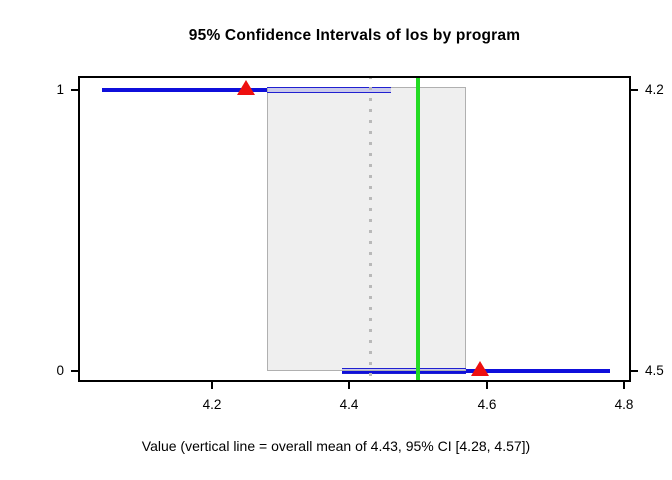 The width and height of the screenshot is (672, 480). What do you see at coordinates (212, 404) in the screenshot?
I see `x-axis-tick-label: 4.2` at bounding box center [212, 404].